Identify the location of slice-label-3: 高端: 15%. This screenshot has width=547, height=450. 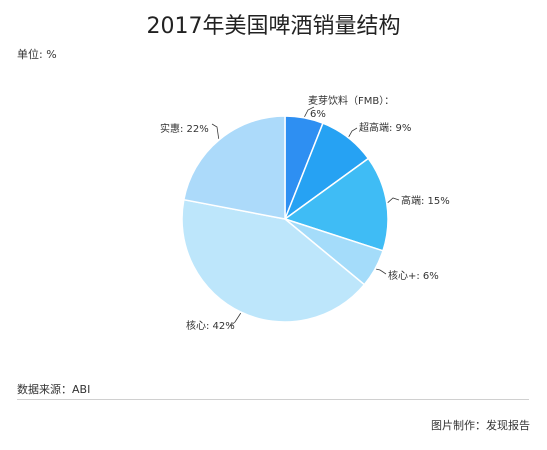
(425, 200).